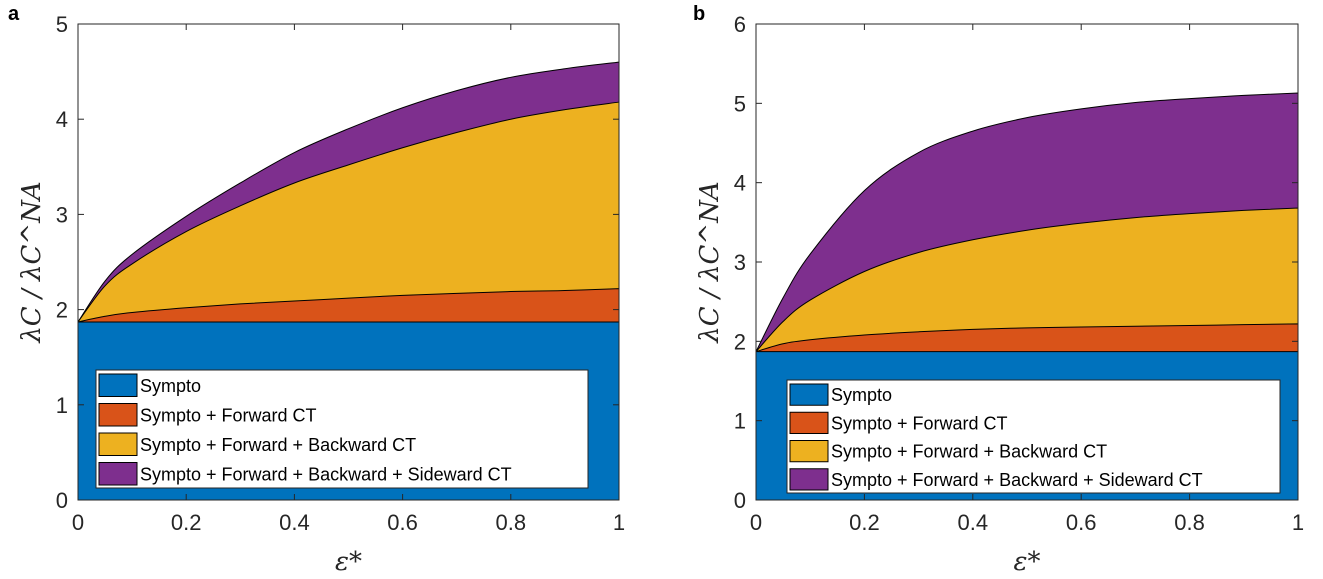 The image size is (1323, 579). What do you see at coordinates (699, 14) in the screenshot?
I see `panel-label: b` at bounding box center [699, 14].